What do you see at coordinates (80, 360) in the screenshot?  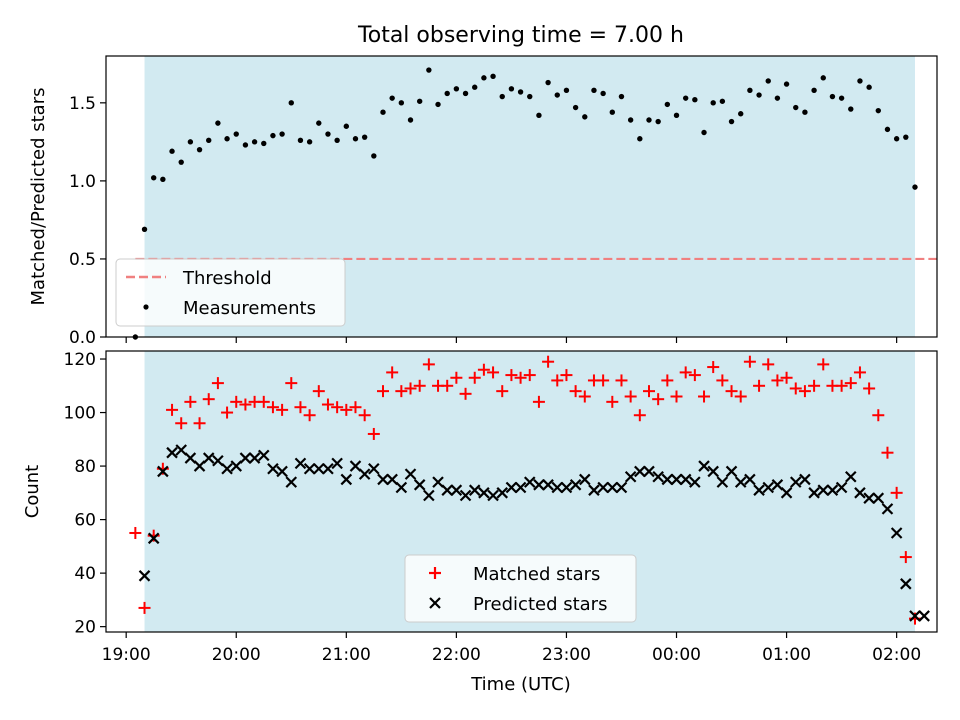 I see `count-y-tick-label: 120` at bounding box center [80, 360].